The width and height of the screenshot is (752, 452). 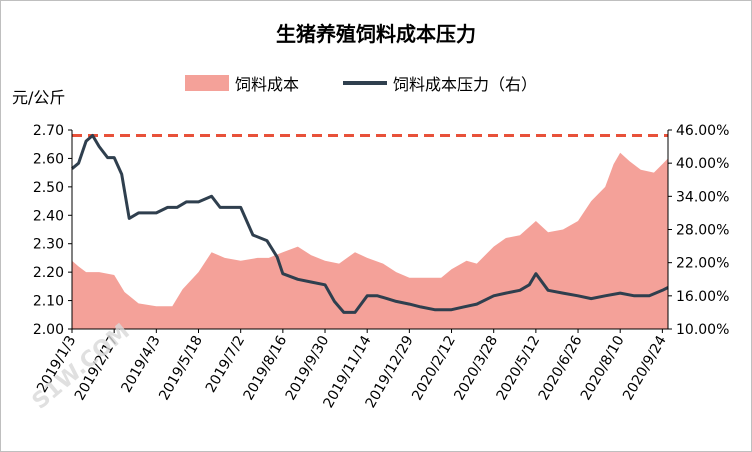 What do you see at coordinates (603, 368) in the screenshot?
I see `x-tick-label: 2020/8/10` at bounding box center [603, 368].